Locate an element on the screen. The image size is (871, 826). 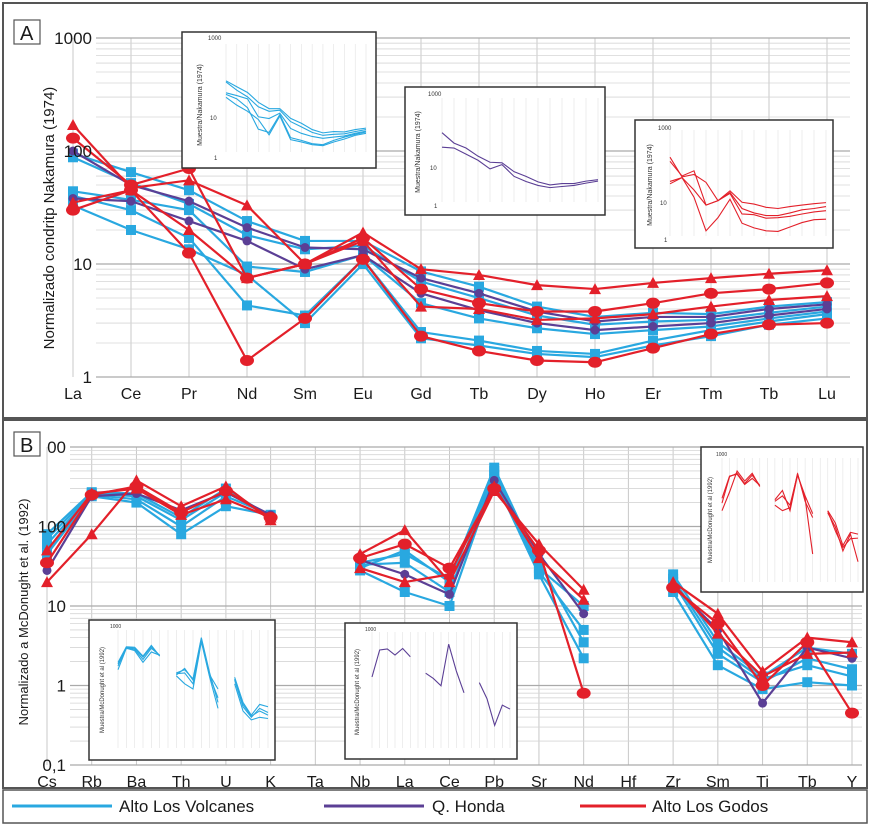
panel-b-xtick-label: Th is located at coordinates (181, 782).